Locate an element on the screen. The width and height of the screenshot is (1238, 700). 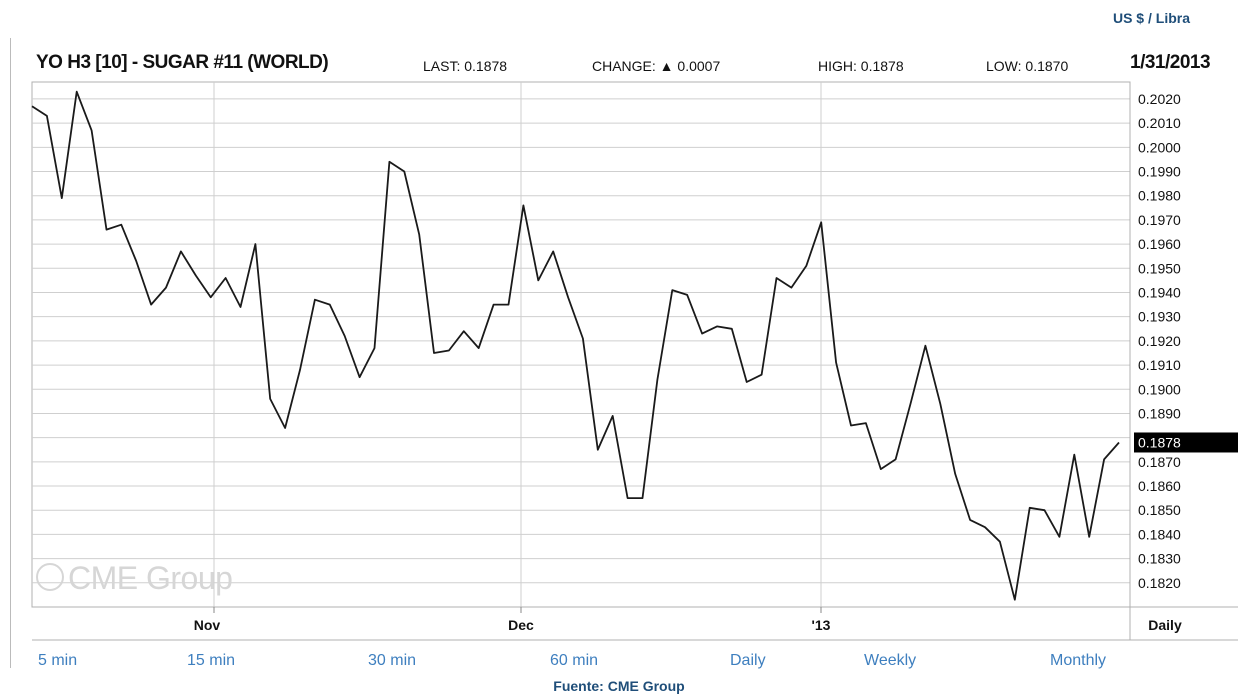
last-value-label: 0.1878 is located at coordinates (1159, 442).